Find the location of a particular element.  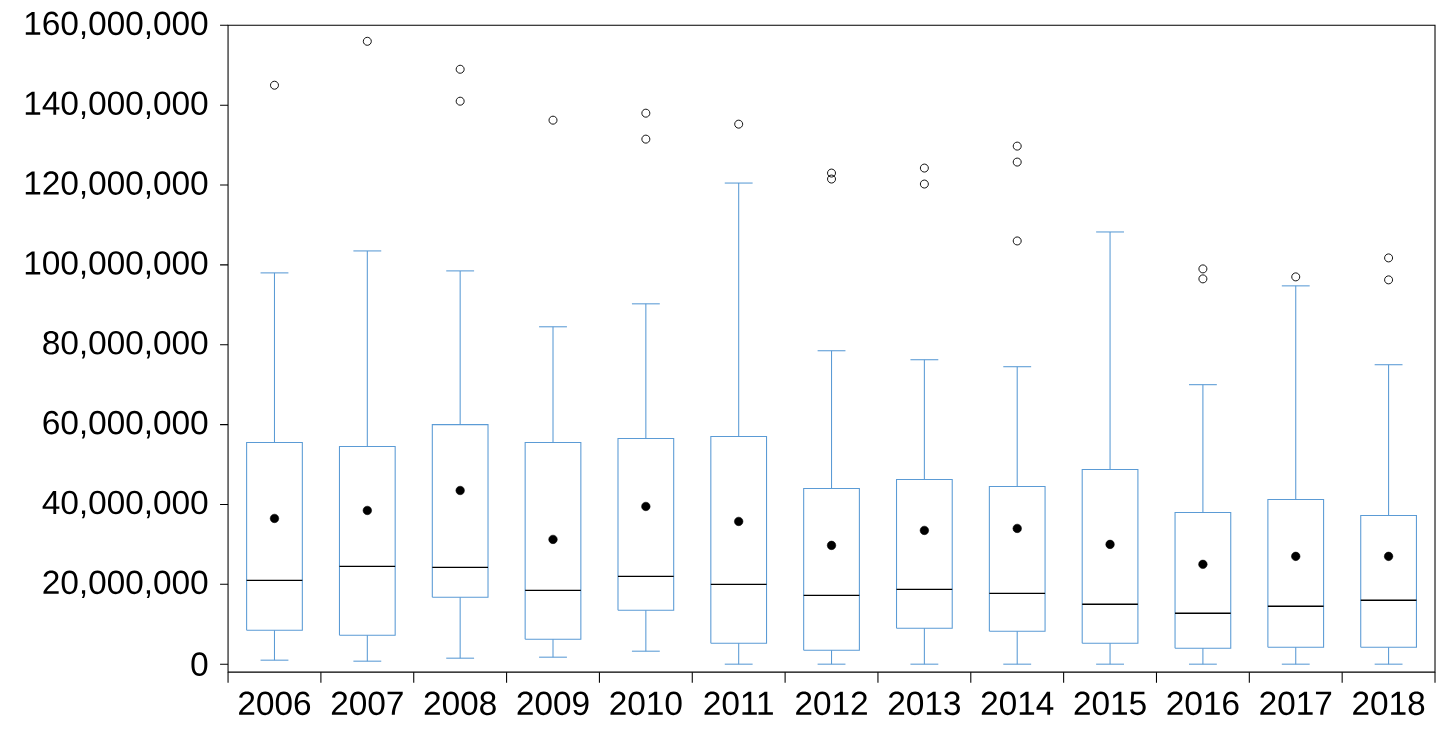

y-tick-label: 60,000,000 is located at coordinates (125, 425).